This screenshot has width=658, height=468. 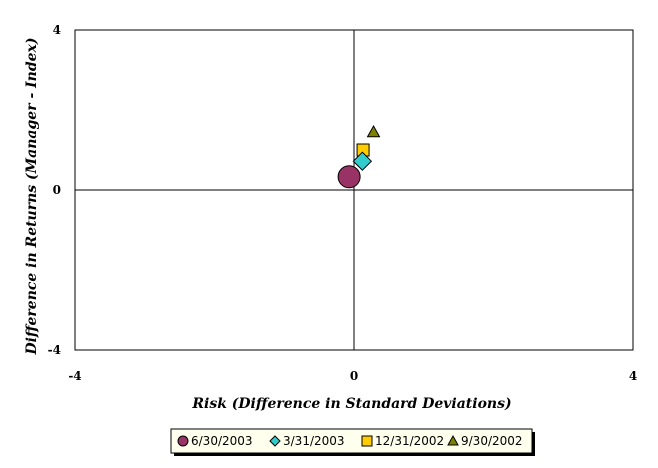 I want to click on legend-box, so click(x=351, y=441).